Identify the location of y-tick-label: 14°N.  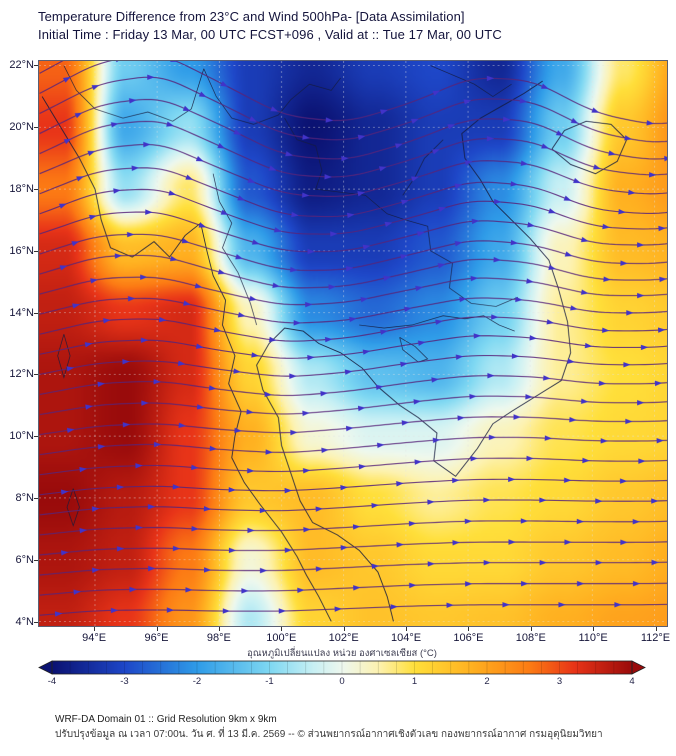
(21, 312).